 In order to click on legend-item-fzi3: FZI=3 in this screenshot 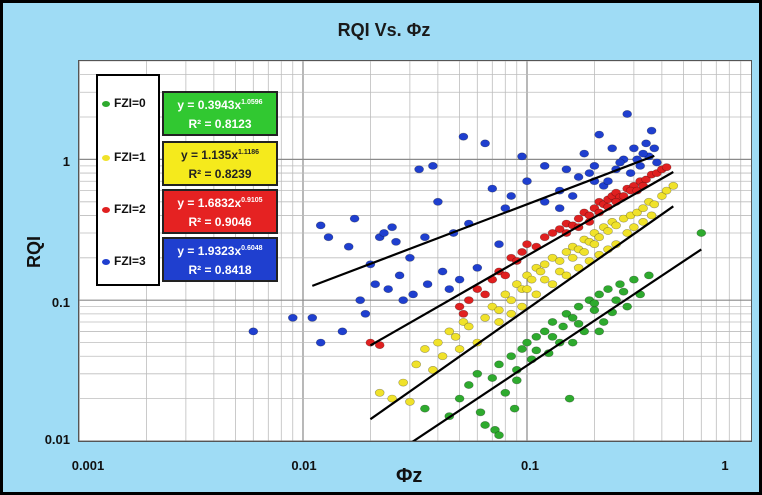, I will do `click(124, 262)`.